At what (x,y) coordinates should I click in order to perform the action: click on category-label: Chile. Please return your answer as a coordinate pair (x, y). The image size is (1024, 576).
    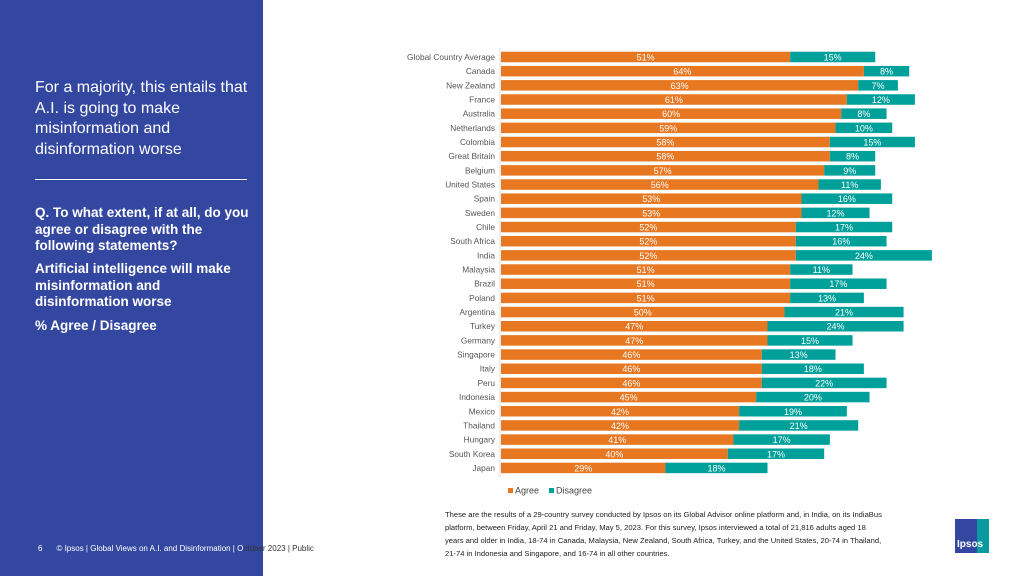
    Looking at the image, I should click on (485, 227).